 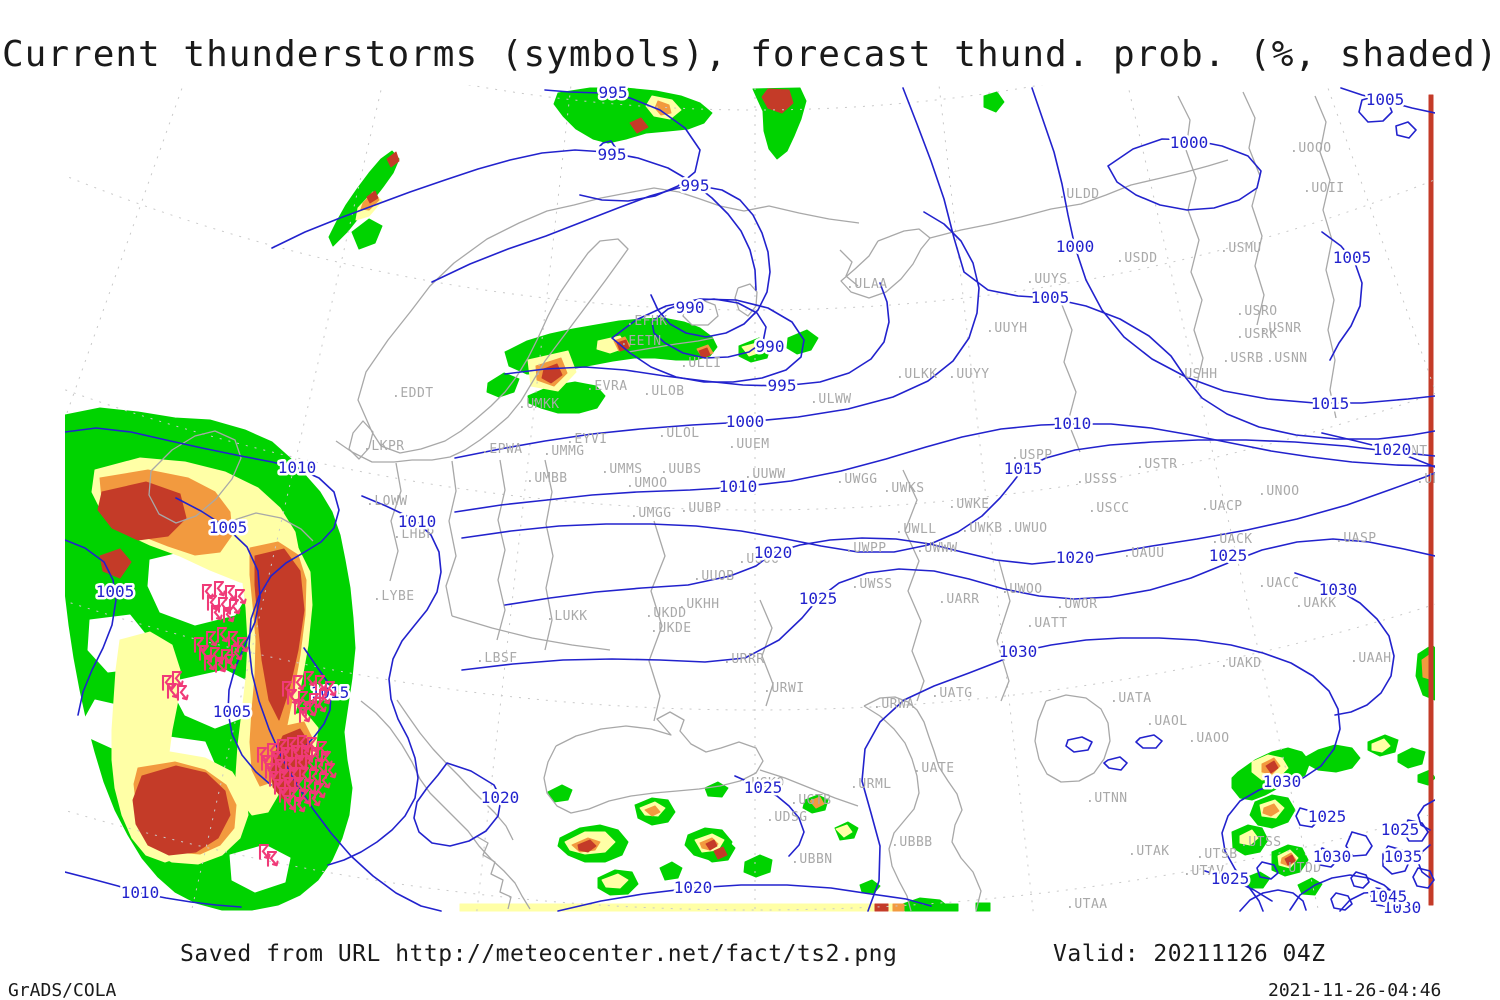 What do you see at coordinates (1209, 738) in the screenshot?
I see `station-label: .UAOO` at bounding box center [1209, 738].